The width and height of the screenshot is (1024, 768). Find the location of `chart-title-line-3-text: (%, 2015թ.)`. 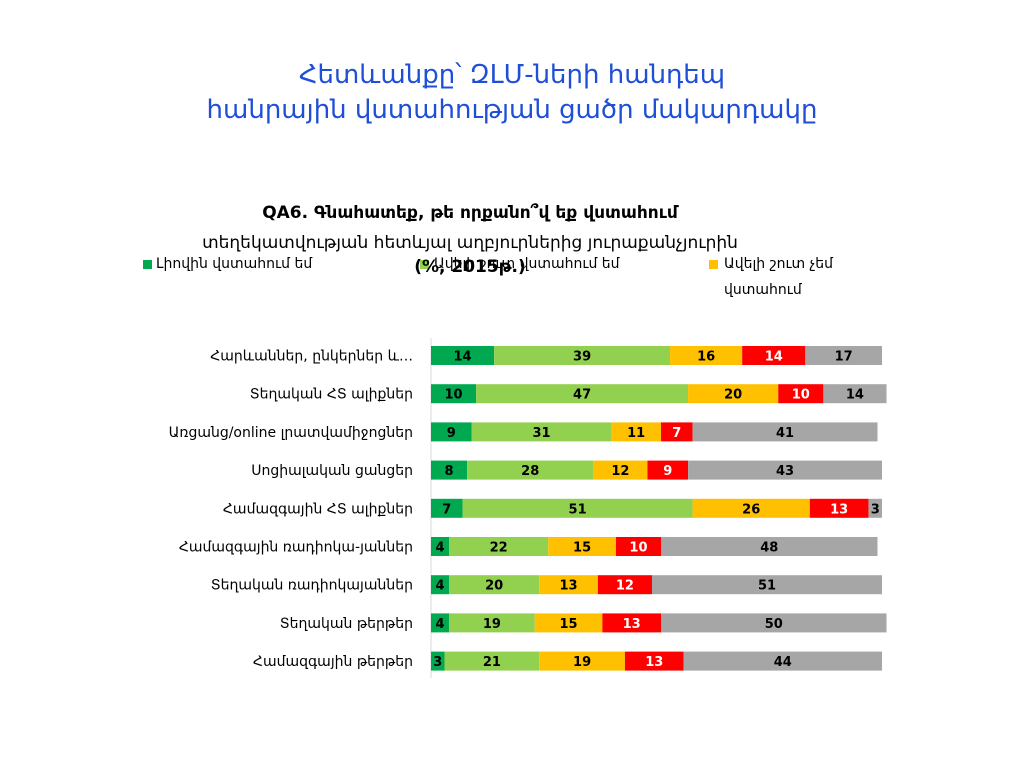

chart-title-line-3-text: (%, 2015թ.) is located at coordinates (470, 267).